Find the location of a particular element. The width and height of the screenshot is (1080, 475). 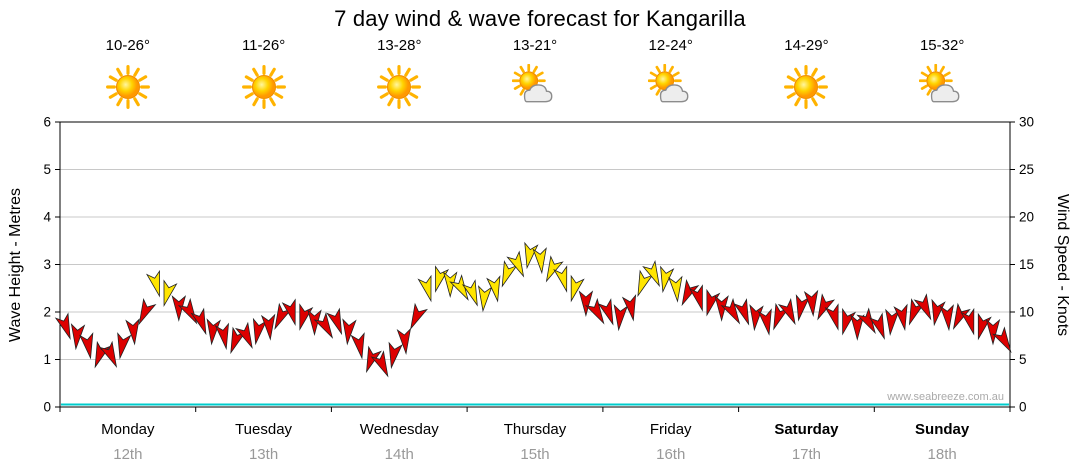

day-temp: 10-26° is located at coordinates (128, 45).